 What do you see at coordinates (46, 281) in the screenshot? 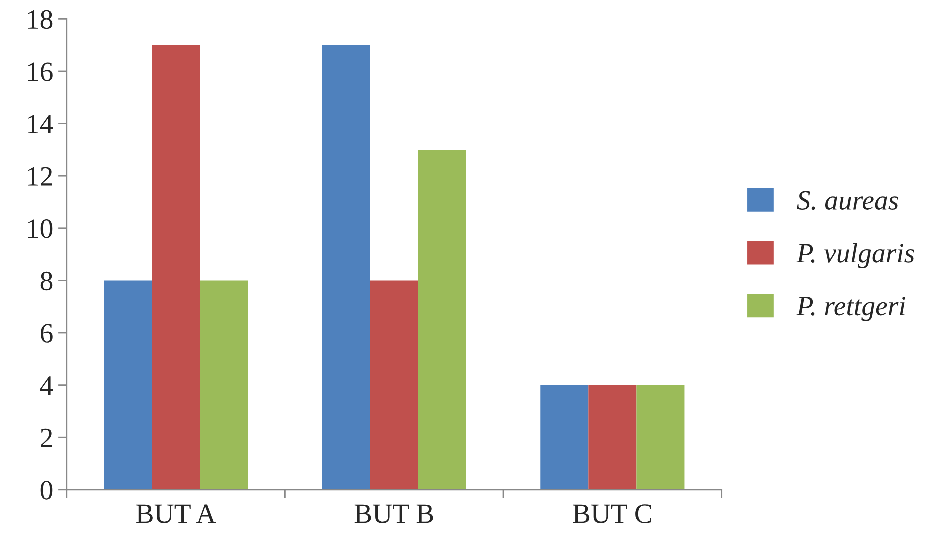
I see `y-tick-label: 8` at bounding box center [46, 281].